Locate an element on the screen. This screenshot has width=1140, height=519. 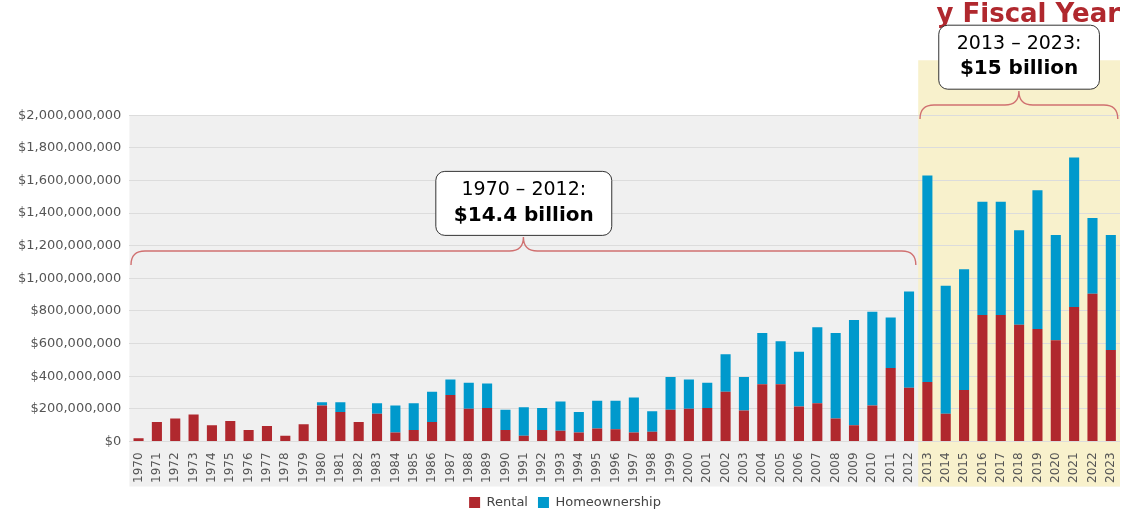
x-tick-label: 1995 is located at coordinates (596, 468).